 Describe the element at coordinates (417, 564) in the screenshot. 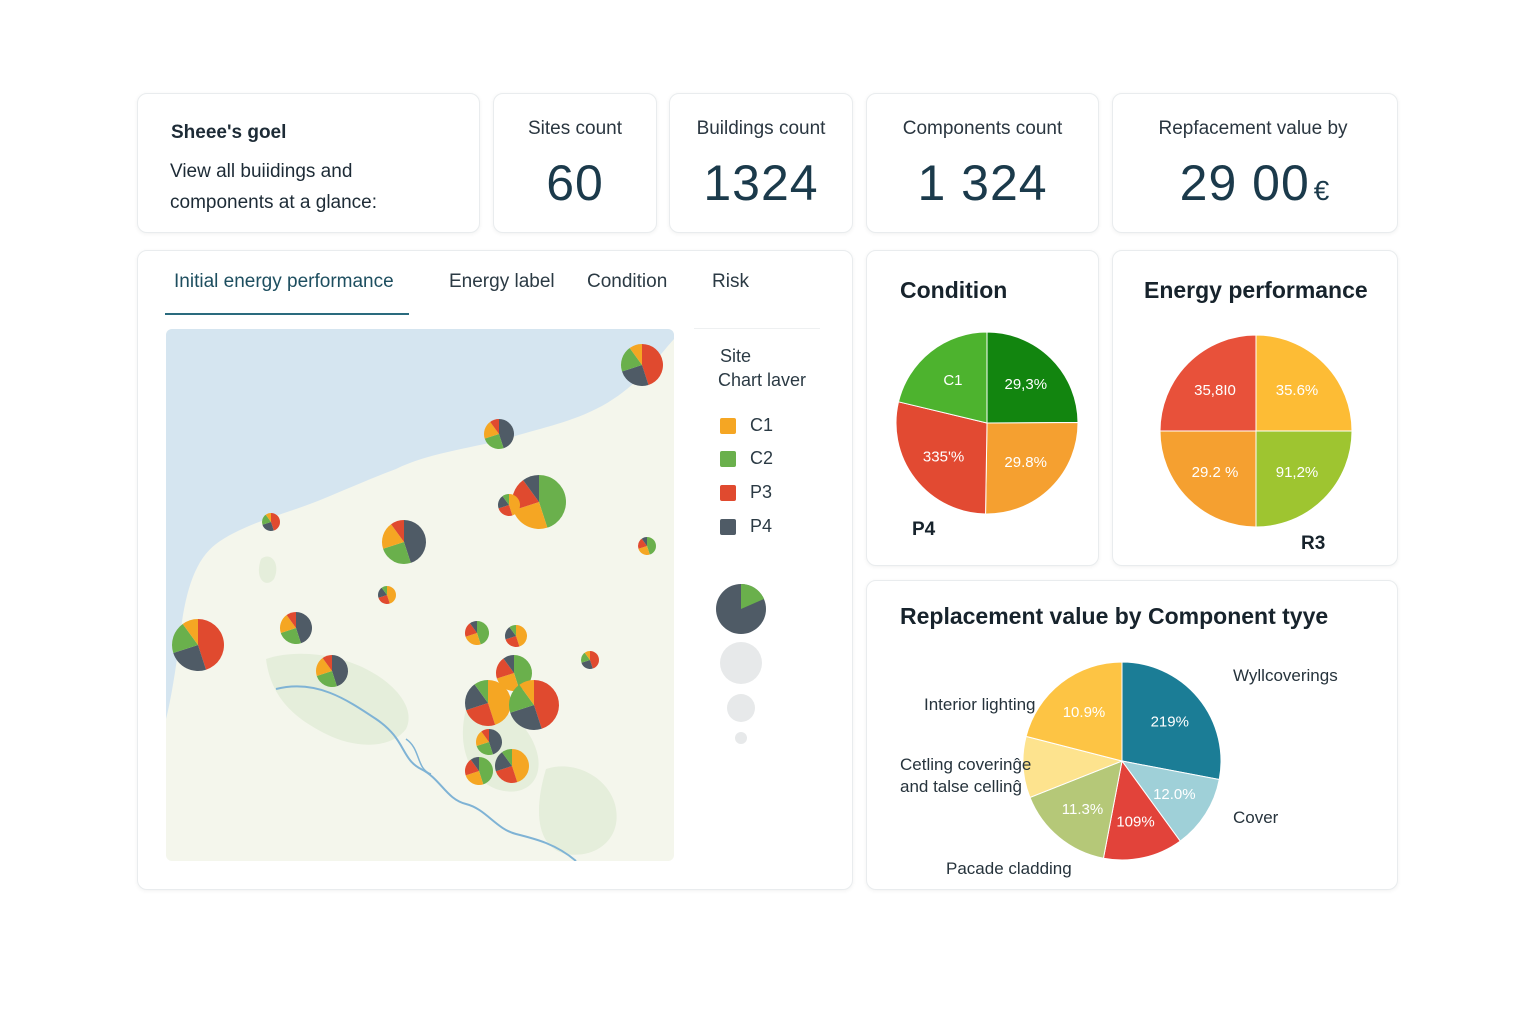

I see `site-markers` at that location.